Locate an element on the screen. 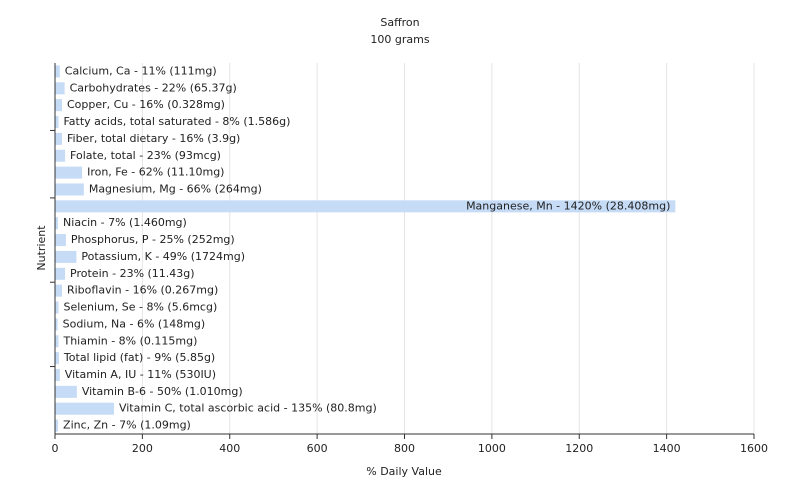 The image size is (800, 500). x-axis-title: % Daily Value is located at coordinates (404, 471).